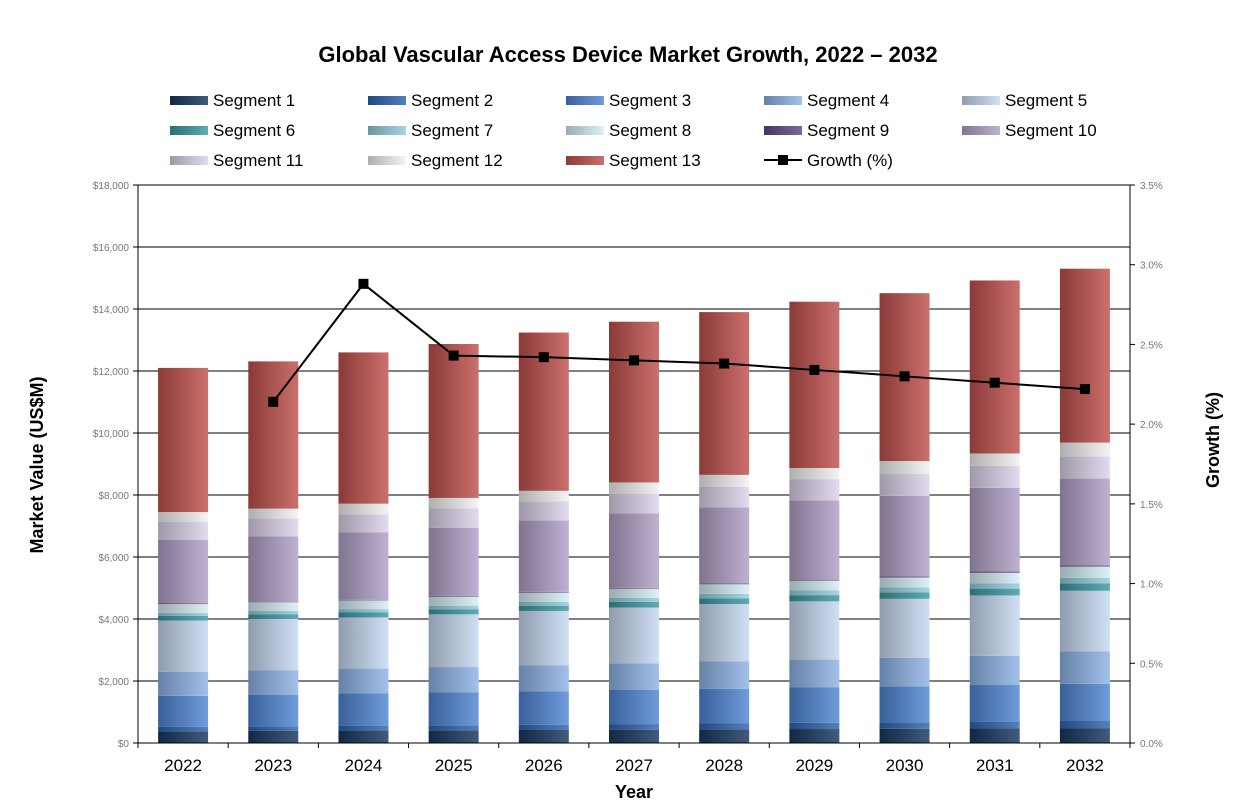  What do you see at coordinates (1151, 345) in the screenshot?
I see `y2-tick-label: 2.5%` at bounding box center [1151, 345].